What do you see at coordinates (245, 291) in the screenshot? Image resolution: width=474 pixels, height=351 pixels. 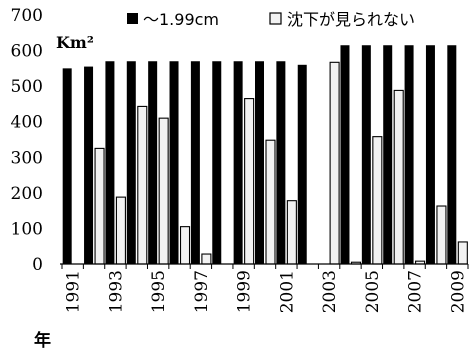 I see `x-tick-label: 1999` at bounding box center [245, 291].